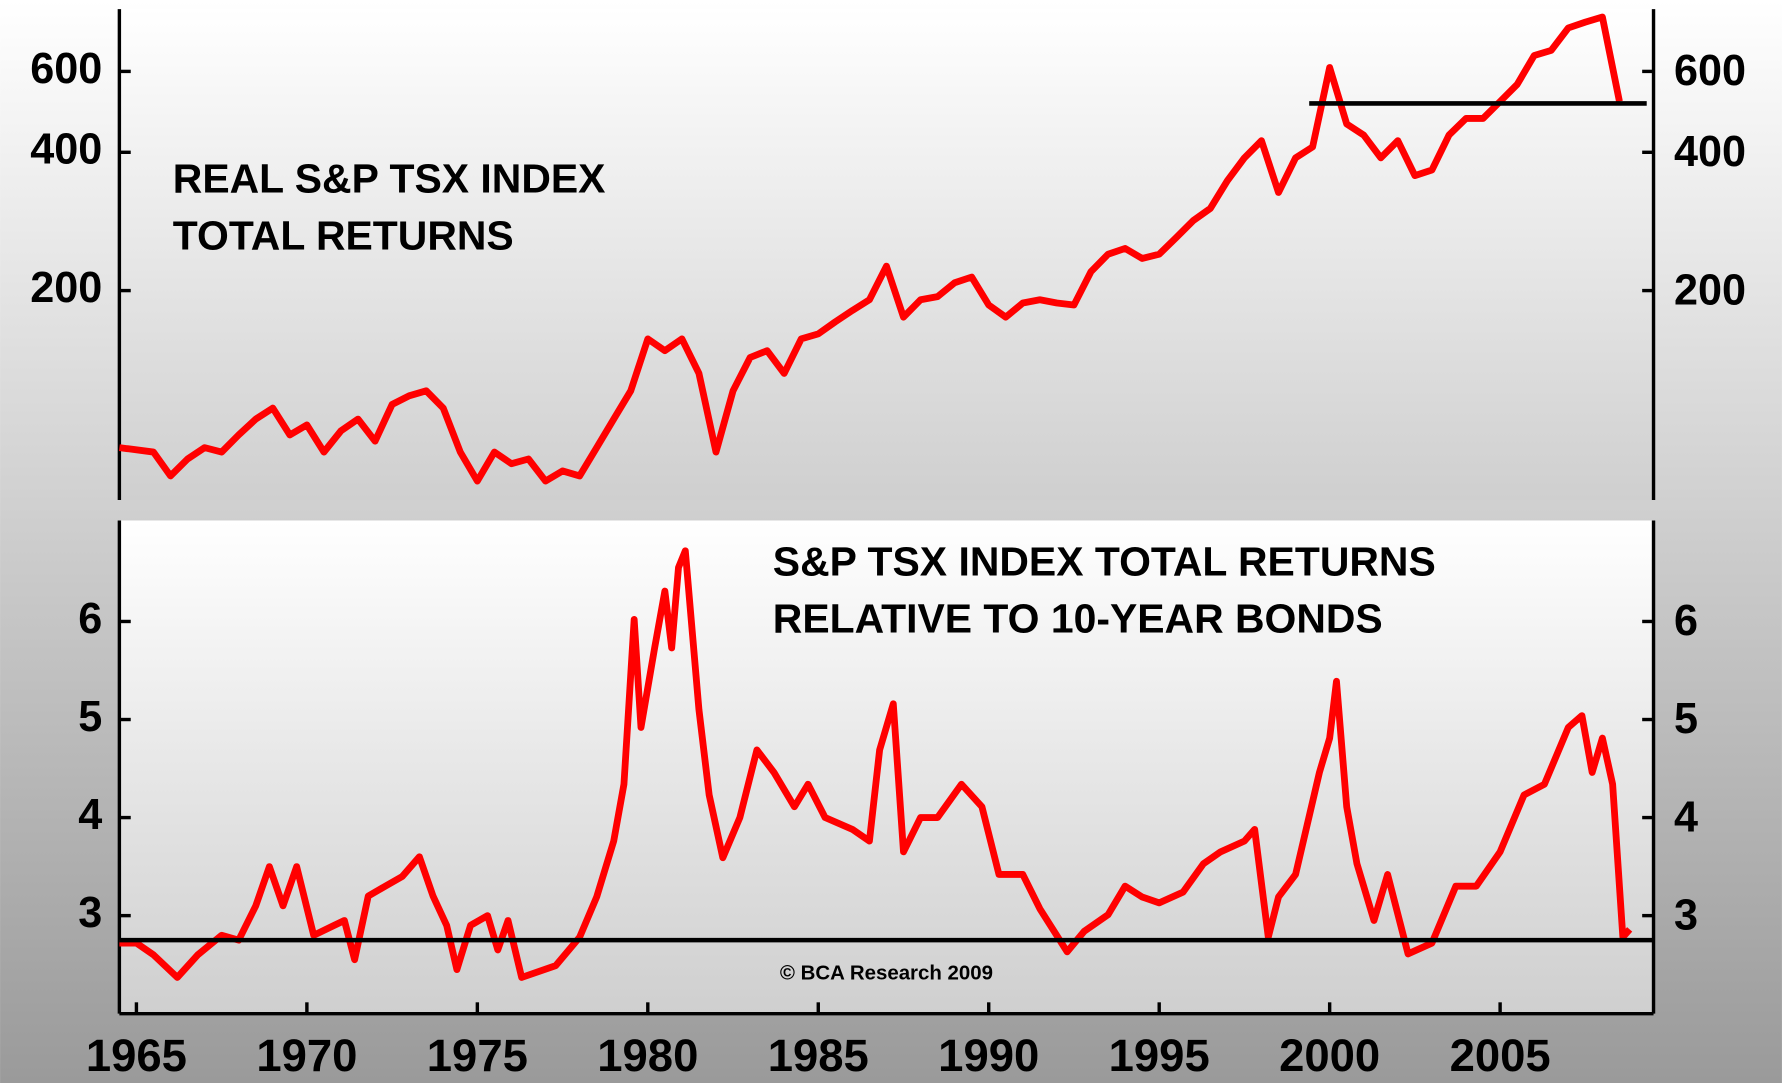 The image size is (1782, 1083). Describe the element at coordinates (1104, 562) in the screenshot. I see `chart-title: S&P TSX INDEX TOTAL RETURNS` at that location.